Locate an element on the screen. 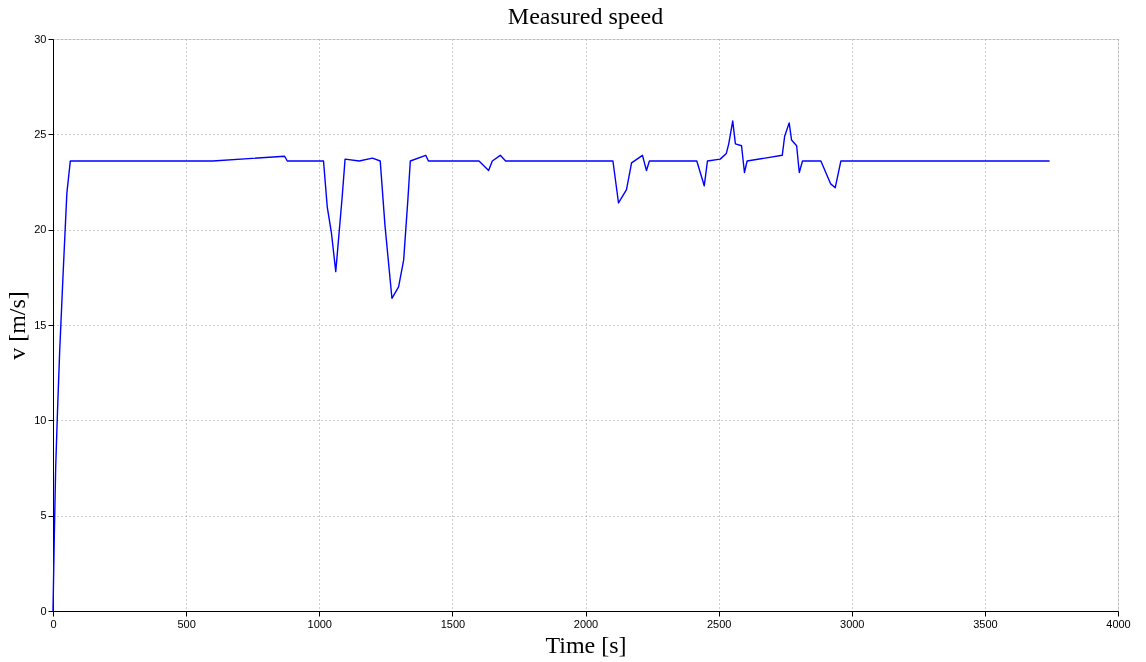 This screenshot has width=1146, height=662. chart-title: Measured speed is located at coordinates (585, 16).